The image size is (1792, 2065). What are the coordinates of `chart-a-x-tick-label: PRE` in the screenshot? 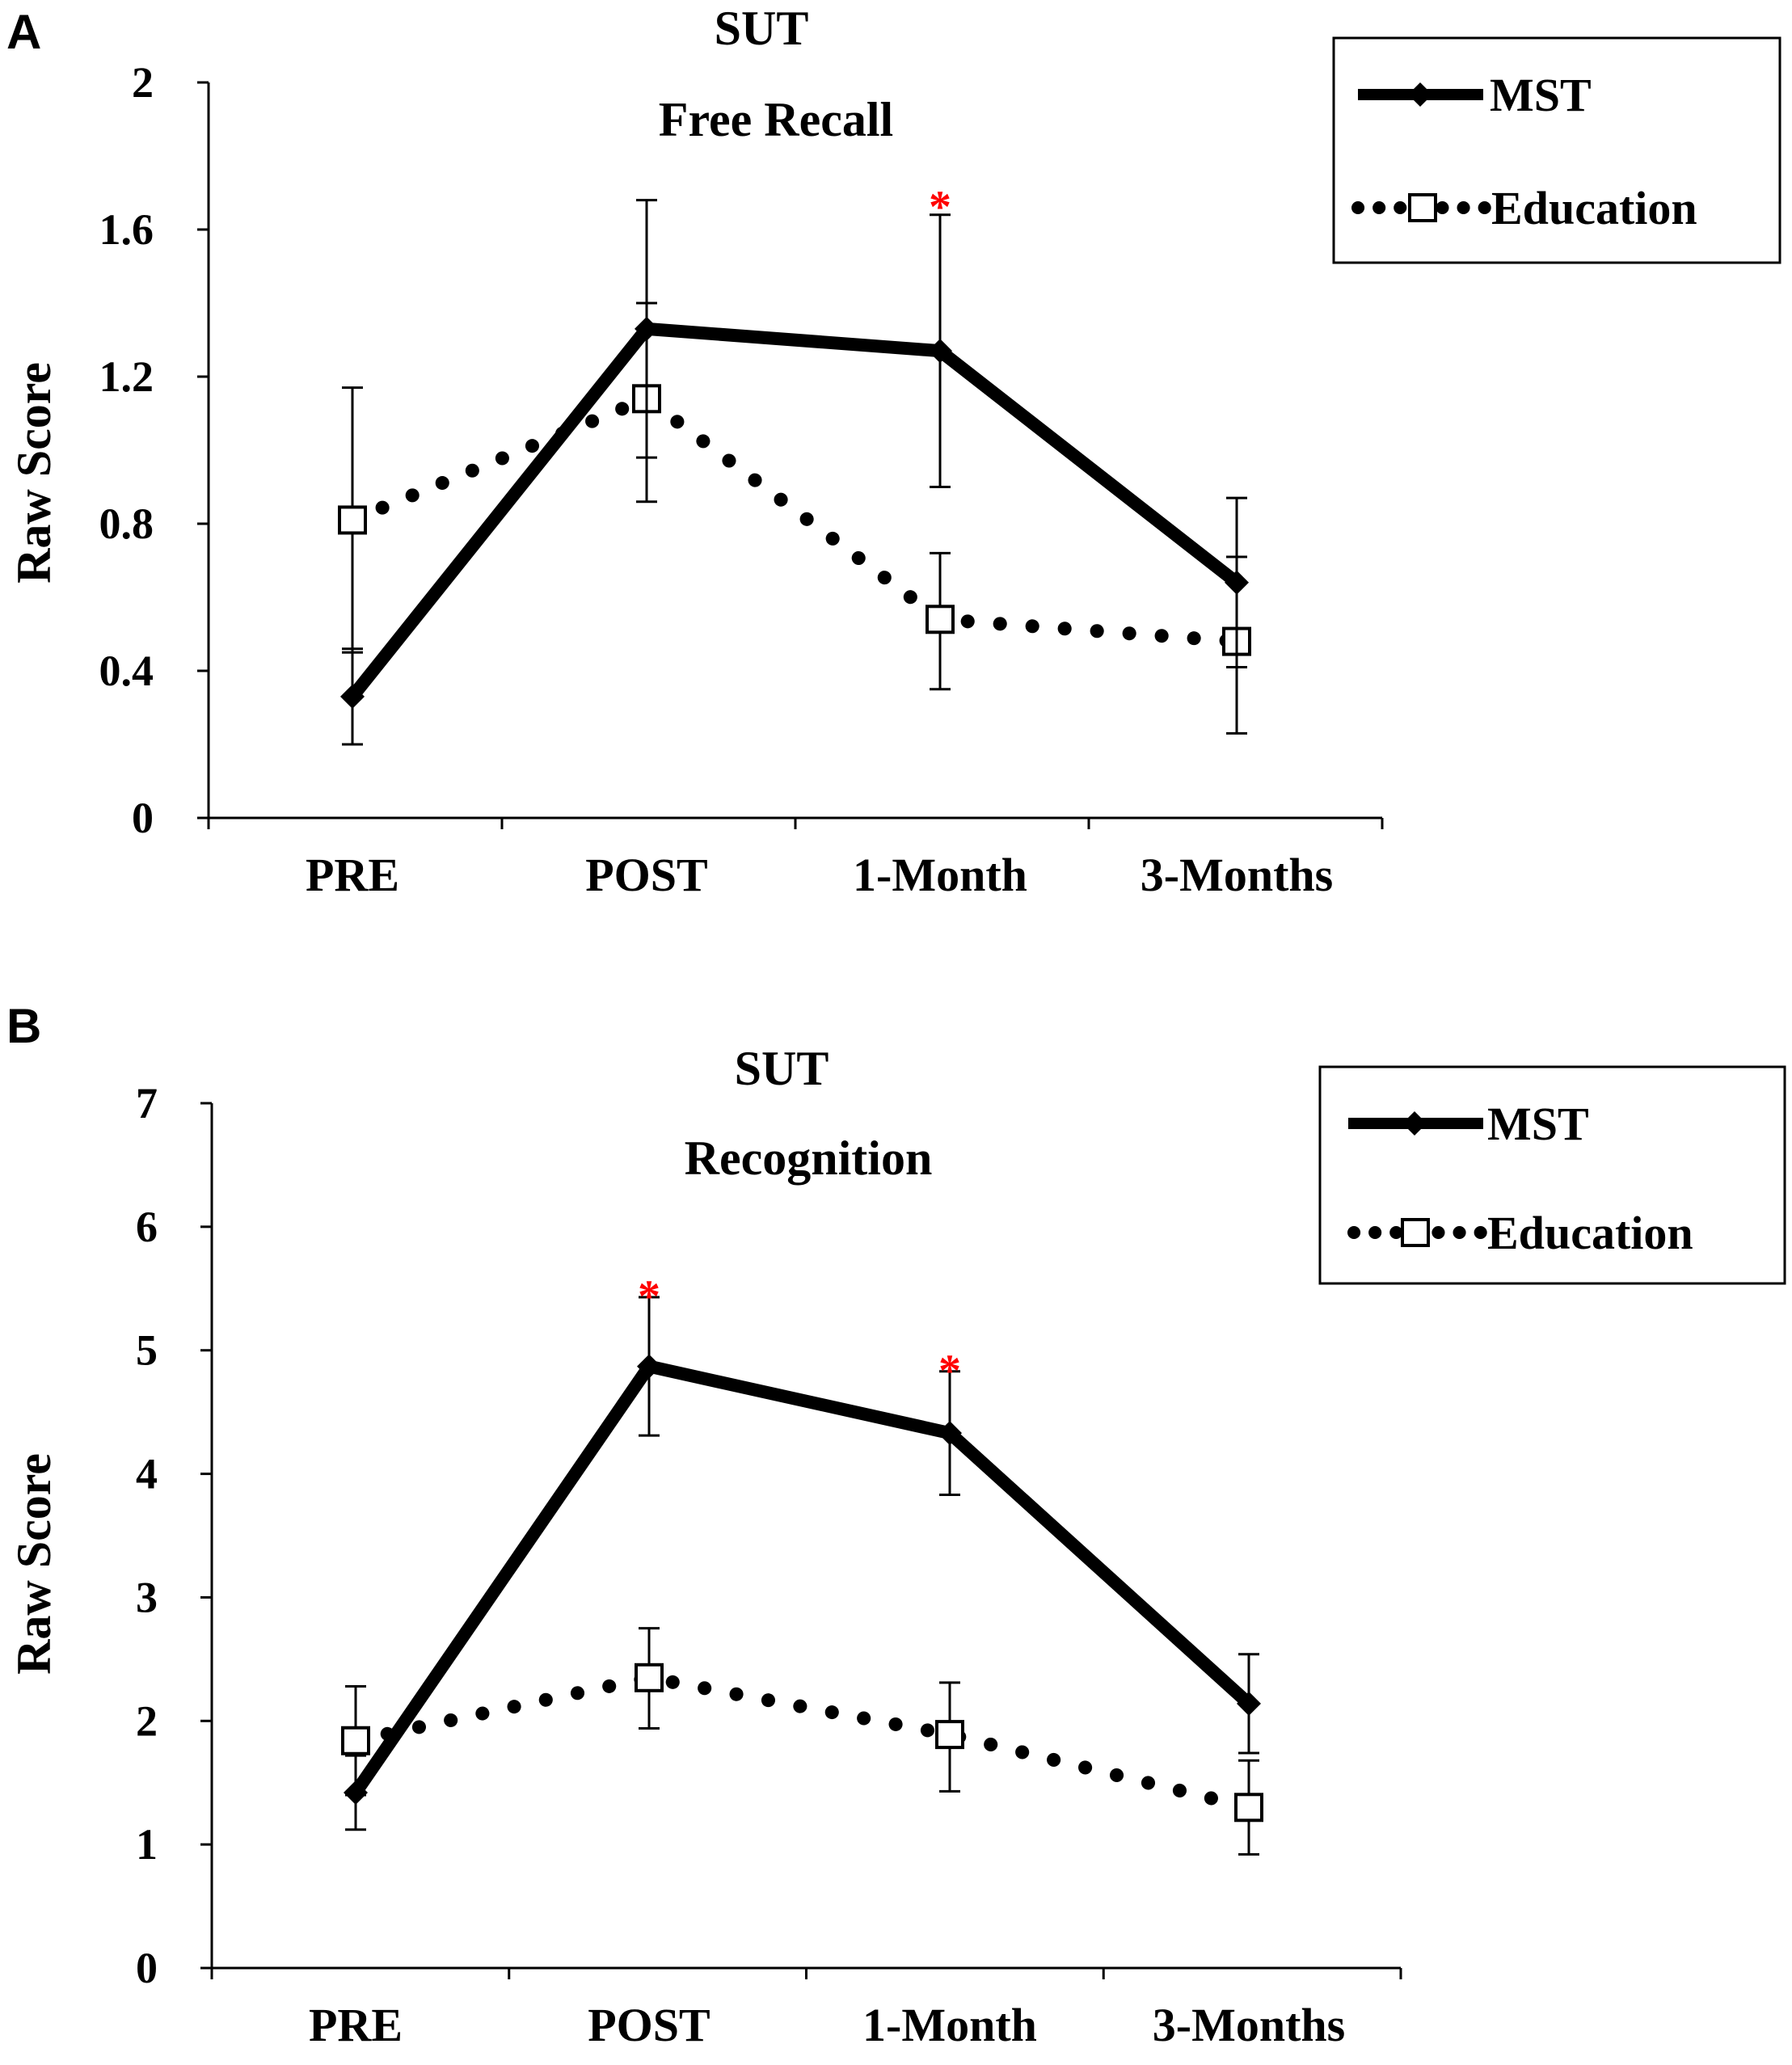 It's located at (352, 875).